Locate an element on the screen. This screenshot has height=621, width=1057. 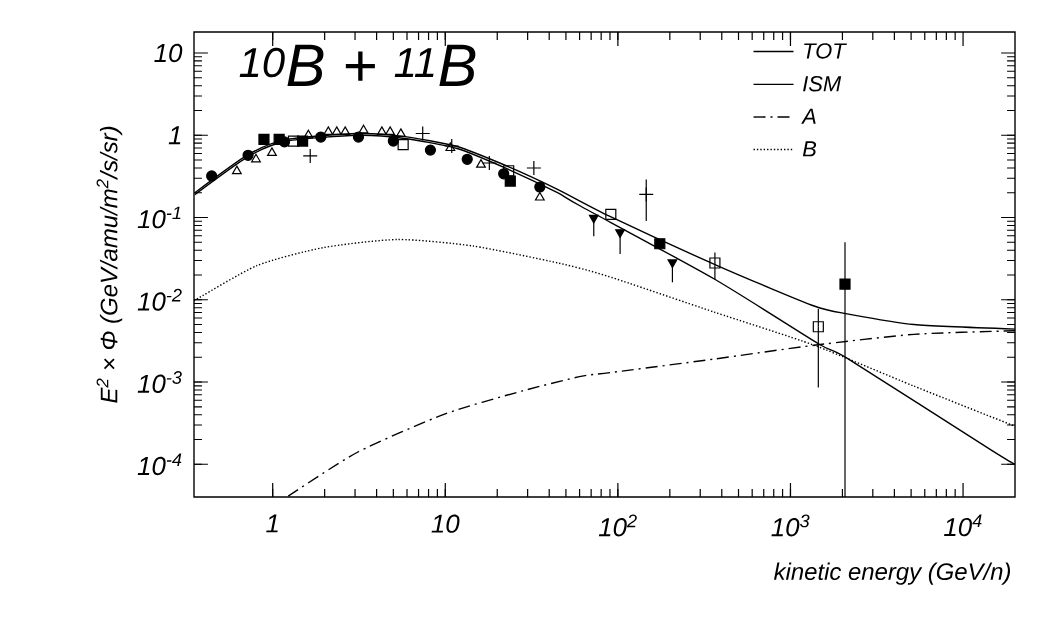
y-tick-label: 10$^{-2}$ is located at coordinates (159, 299).